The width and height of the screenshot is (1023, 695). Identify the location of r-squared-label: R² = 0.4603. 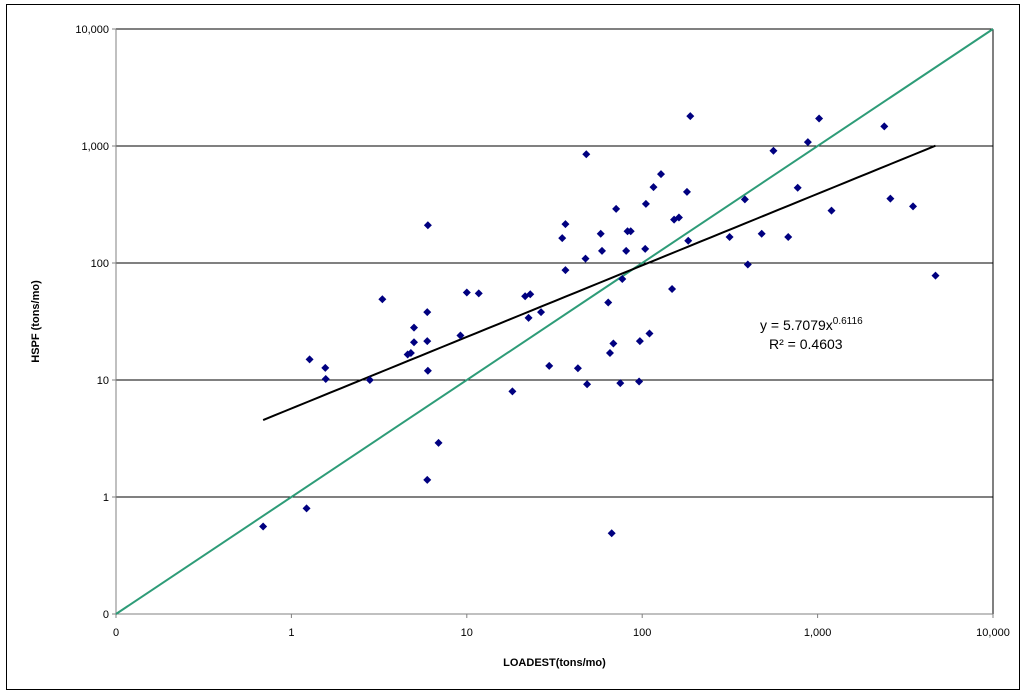
(806, 344).